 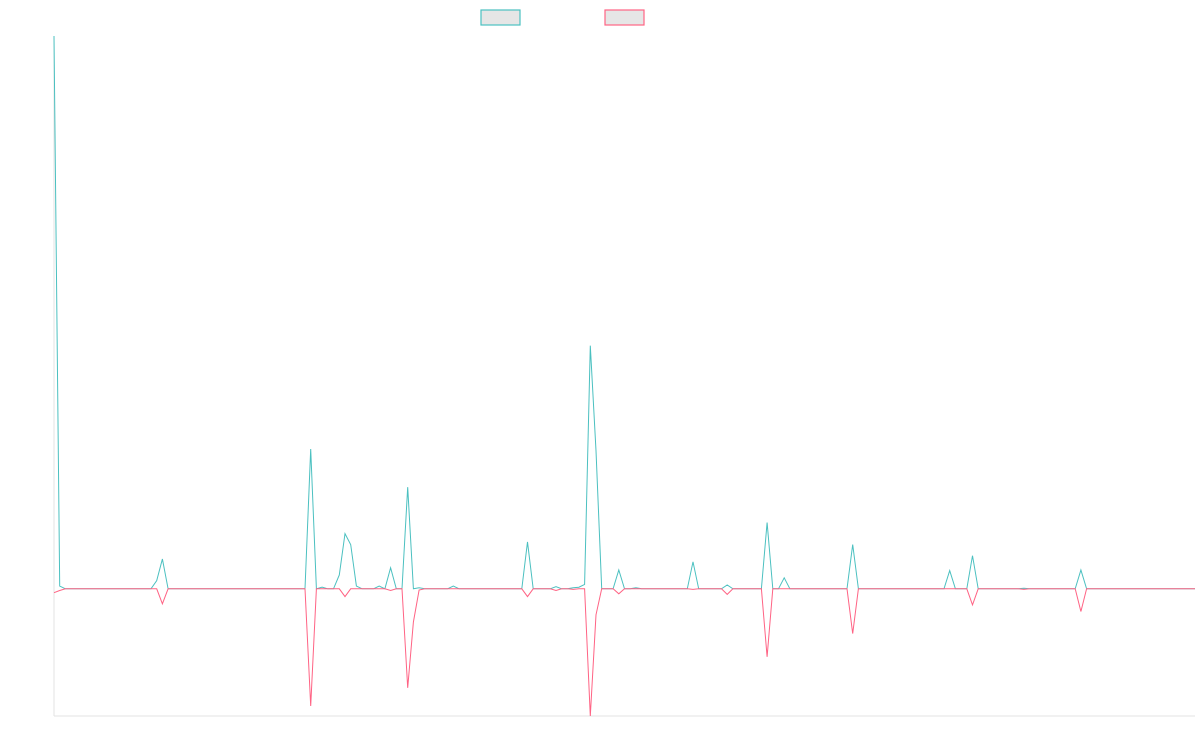 What do you see at coordinates (562, 17) in the screenshot?
I see `legend` at bounding box center [562, 17].